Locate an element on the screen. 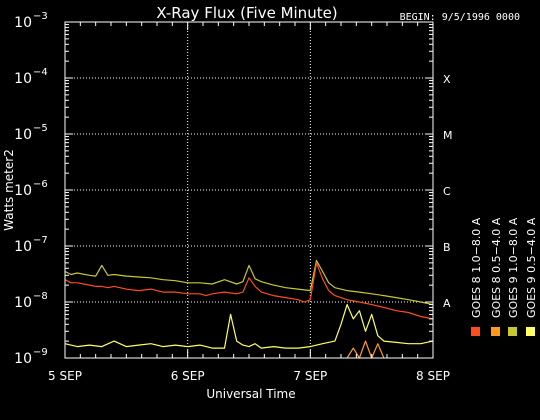 Image resolution: width=540 pixels, height=420 pixels. flare-class-labels: X M C B A is located at coordinates (448, 191).